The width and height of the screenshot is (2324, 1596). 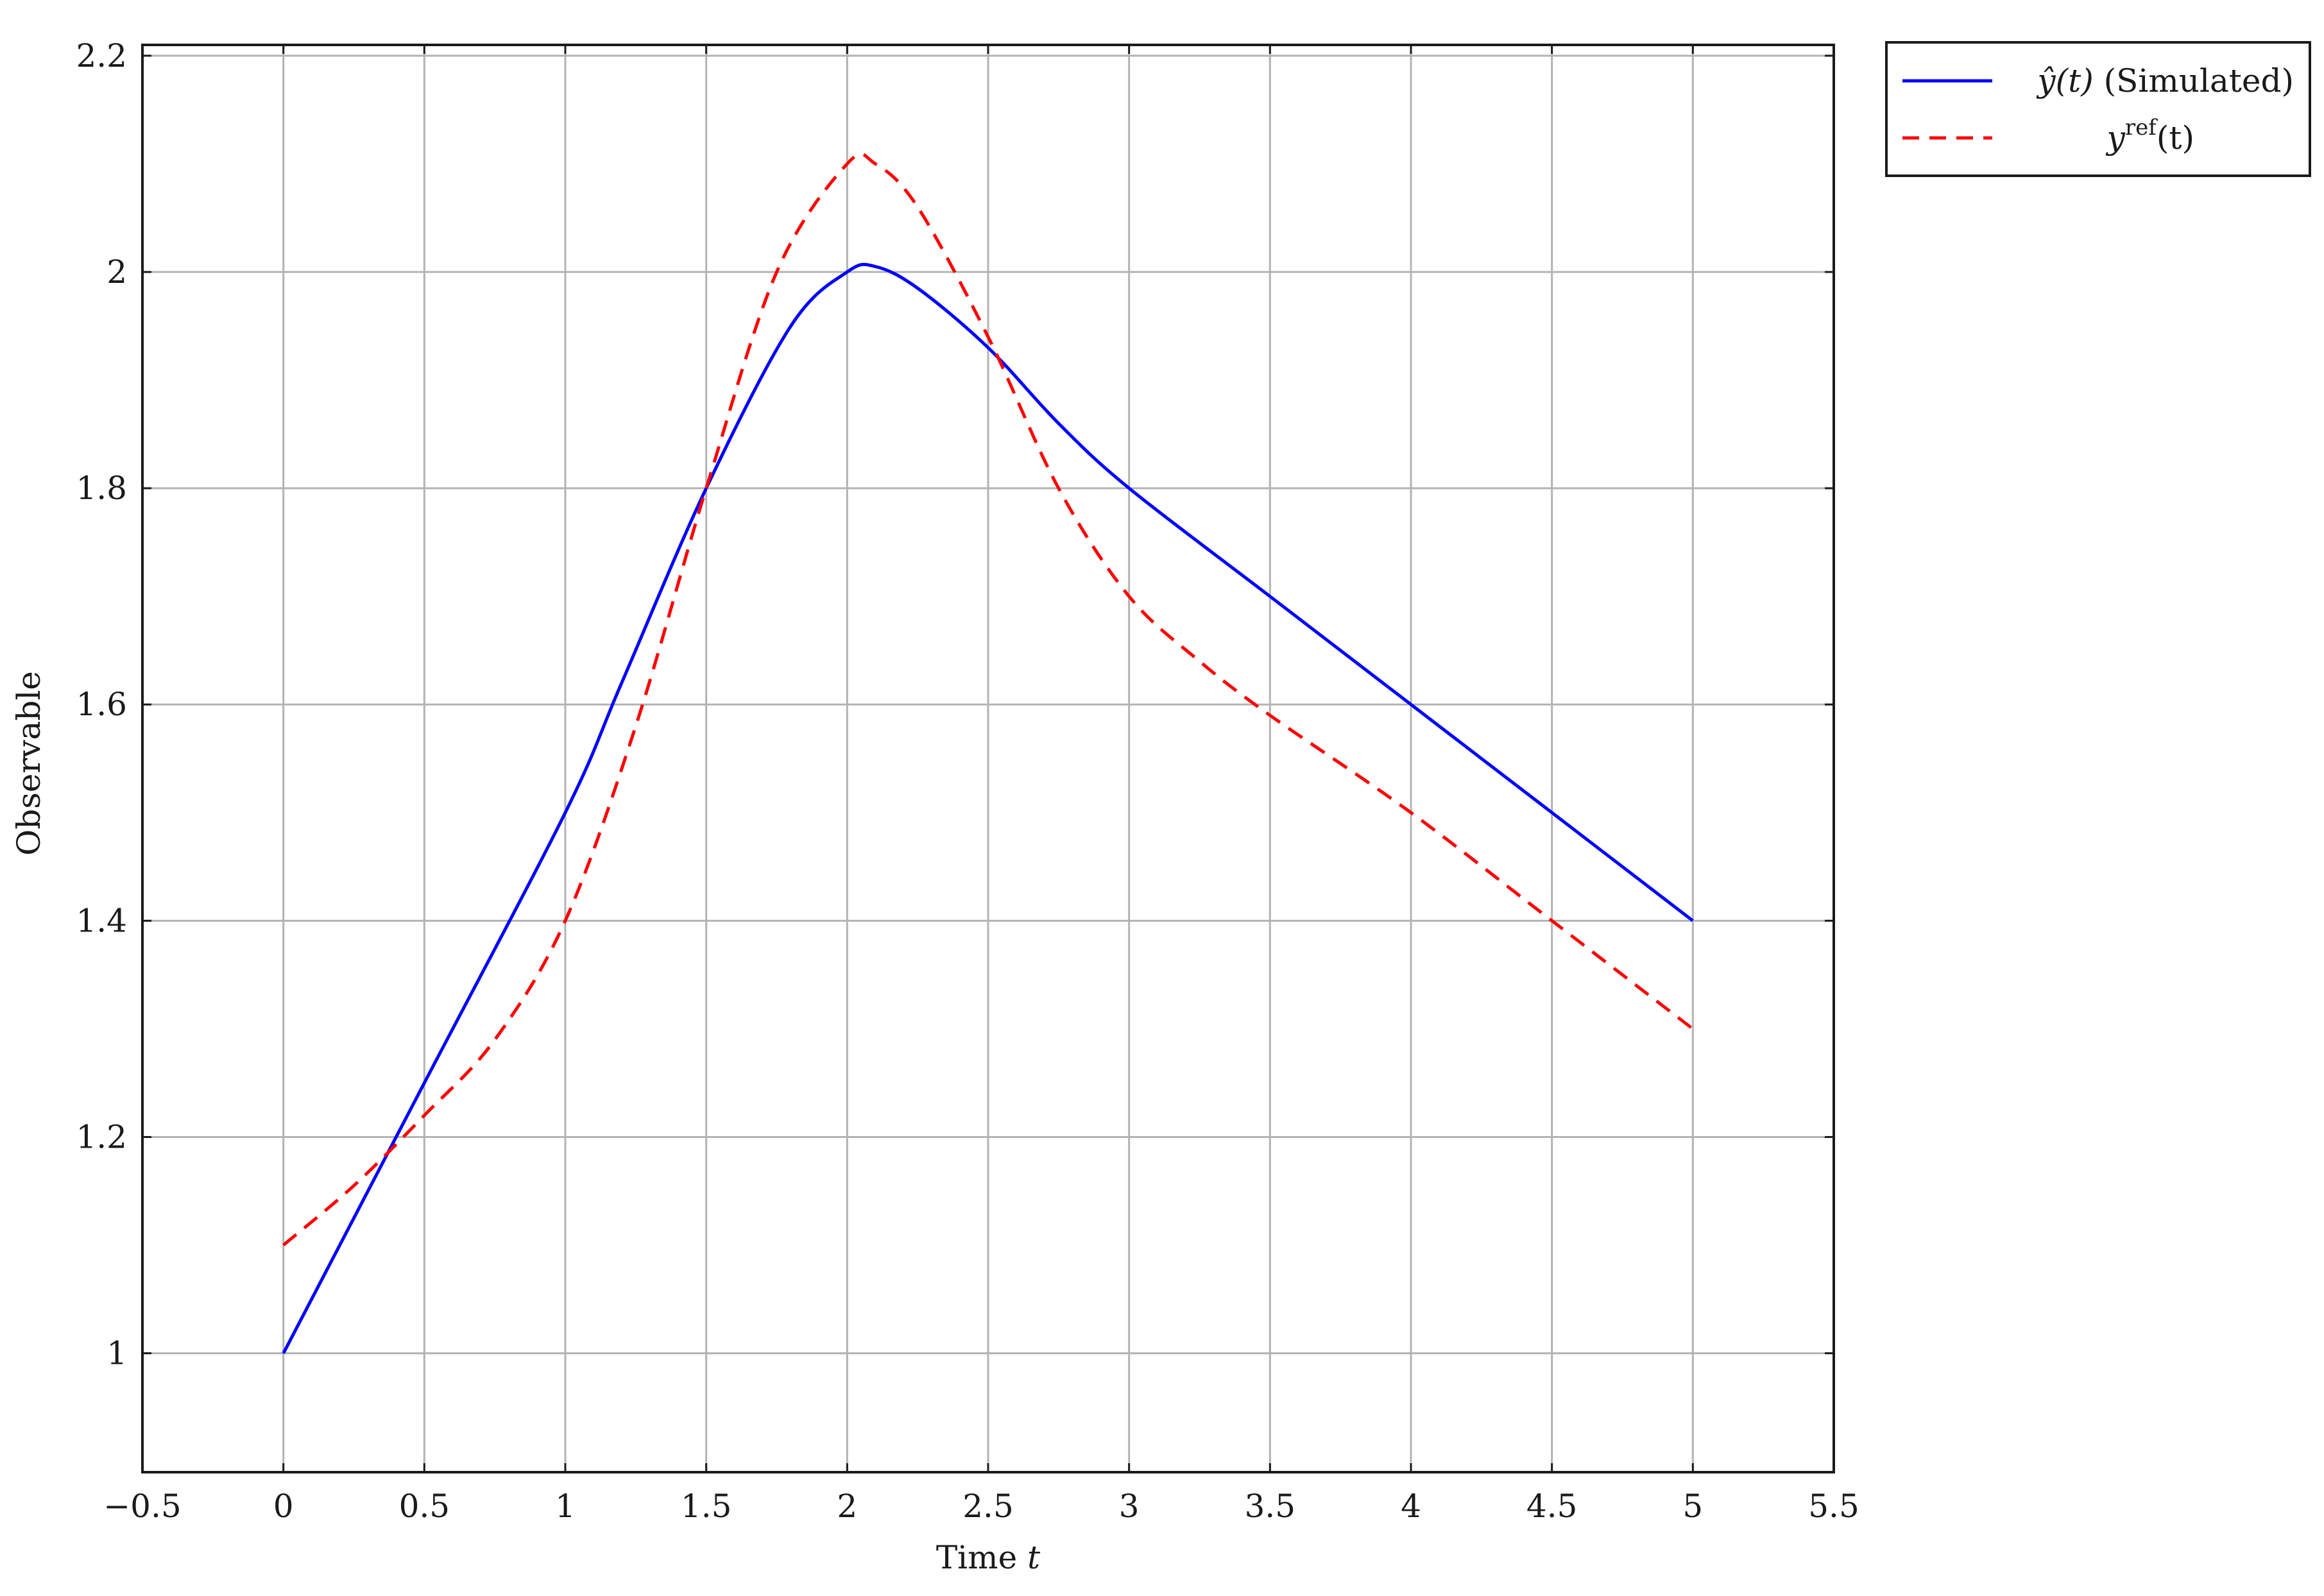 What do you see at coordinates (117, 1353) in the screenshot?
I see `y-tick-label: 1` at bounding box center [117, 1353].